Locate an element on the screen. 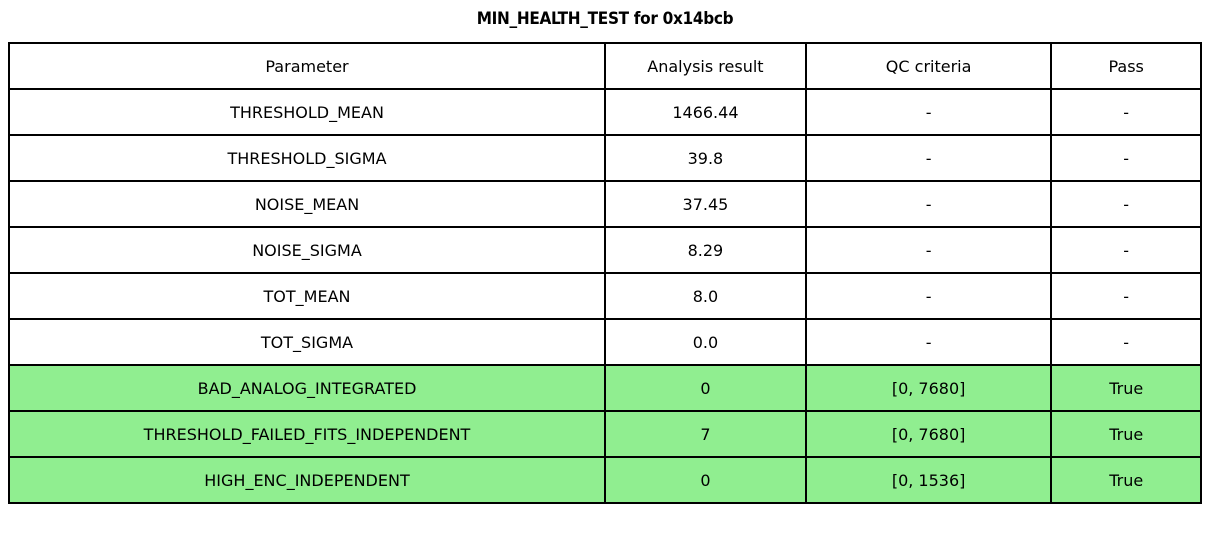 Image resolution: width=1210 pixels, height=553 pixels. table-row: THRESHOLD_SIGMA 39.8 - - is located at coordinates (605, 158).